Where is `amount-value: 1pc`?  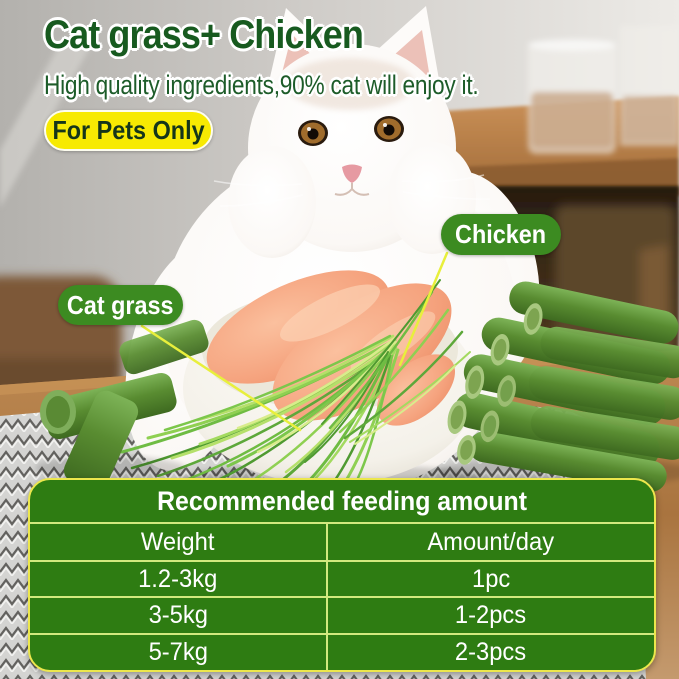 amount-value: 1pc is located at coordinates (491, 578).